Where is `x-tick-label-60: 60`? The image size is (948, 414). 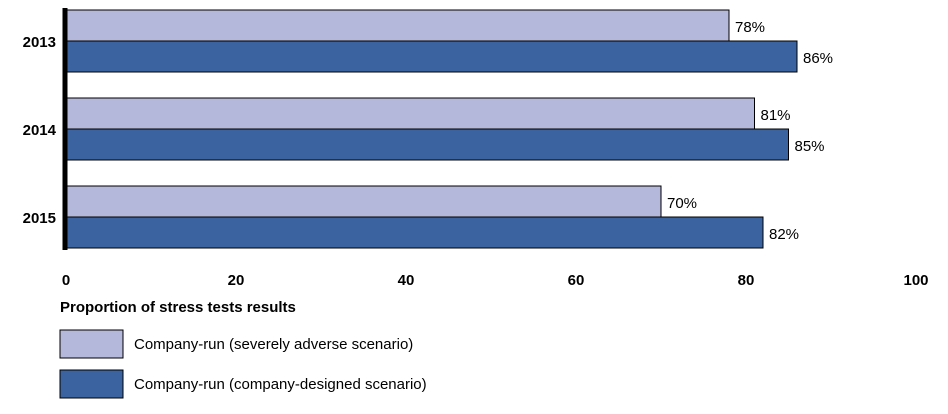 x-tick-label-60: 60 is located at coordinates (576, 280).